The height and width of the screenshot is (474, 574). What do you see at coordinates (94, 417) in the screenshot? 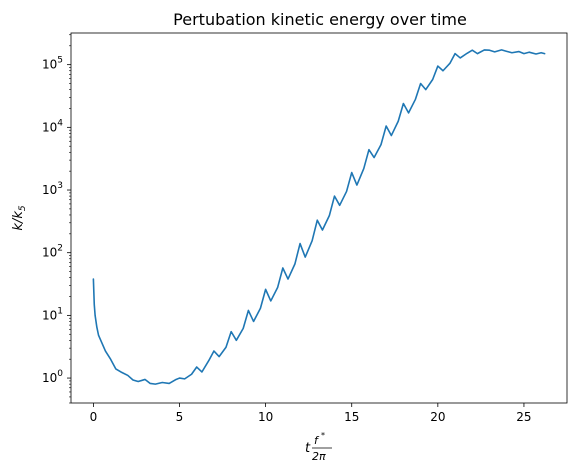
I see `x-tick-label: 0` at bounding box center [94, 417].